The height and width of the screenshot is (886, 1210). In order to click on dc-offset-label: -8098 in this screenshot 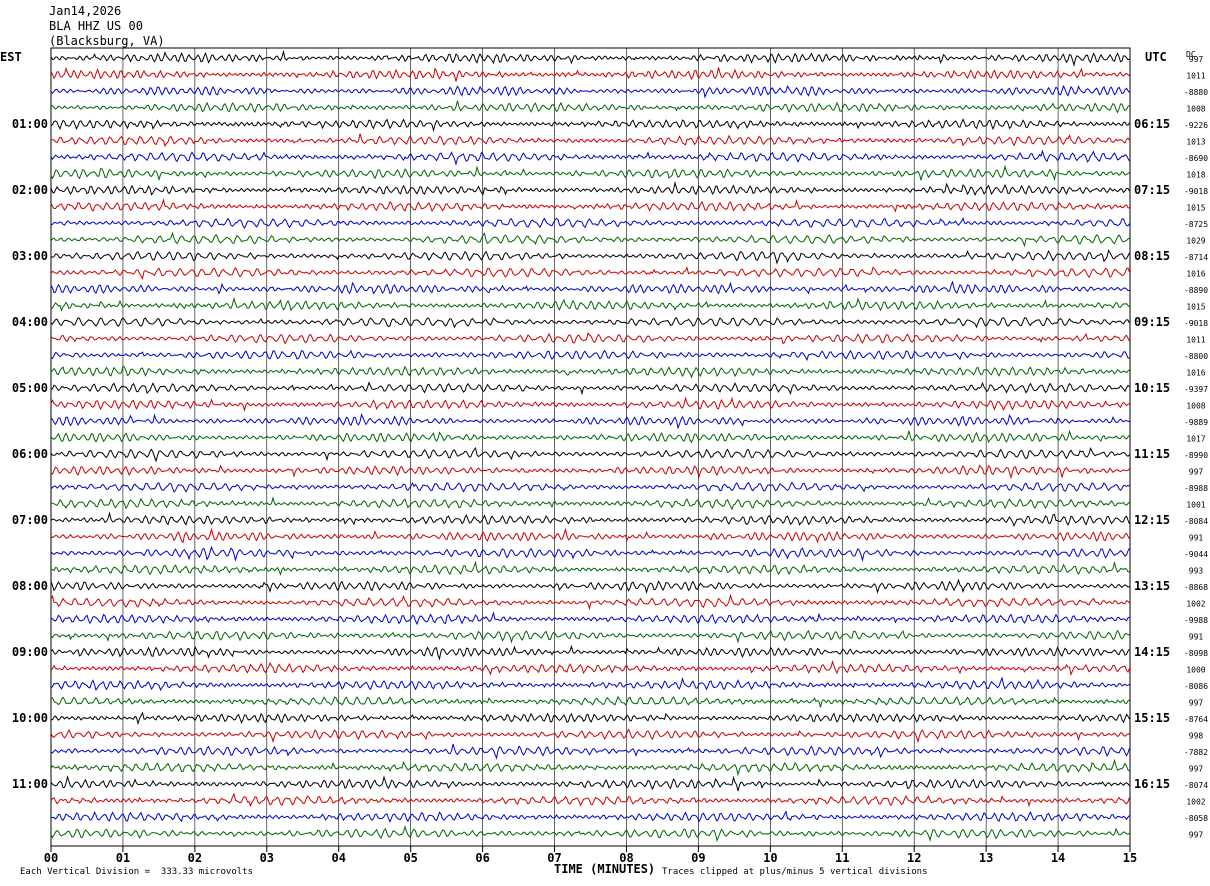, I will do `click(1196, 653)`.